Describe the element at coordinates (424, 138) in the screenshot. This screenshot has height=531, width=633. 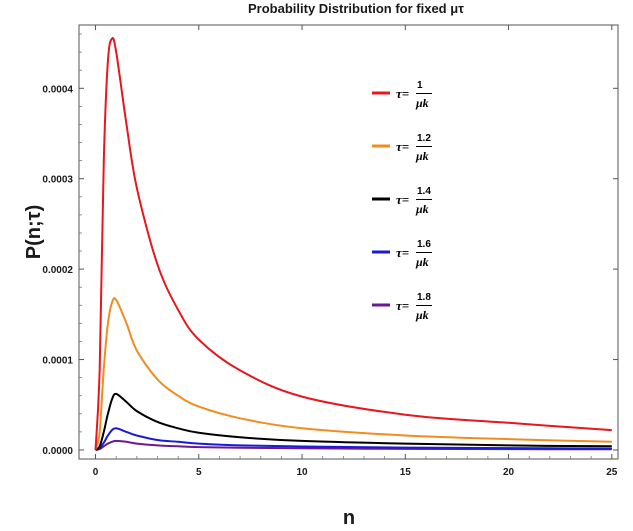
I see `legend-numerator: 1.2` at that location.